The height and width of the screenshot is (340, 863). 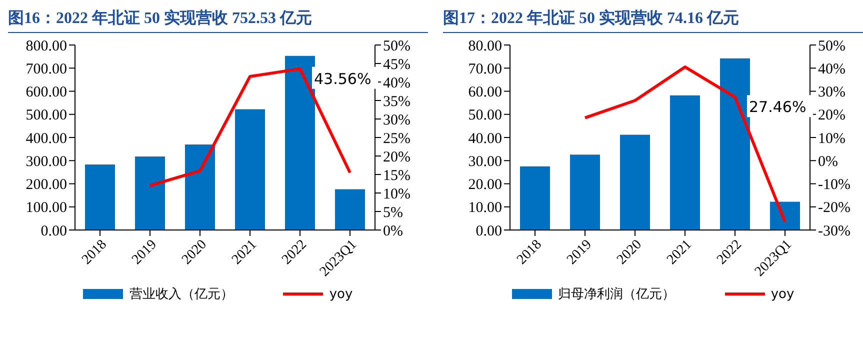 What do you see at coordinates (343, 79) in the screenshot?
I see `data-label: 43.56%` at bounding box center [343, 79].